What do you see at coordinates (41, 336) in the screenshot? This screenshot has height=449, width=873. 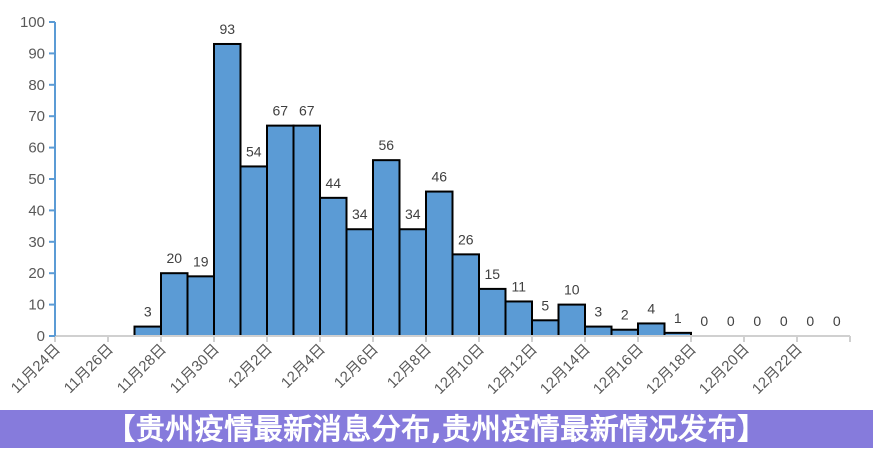 I see `y-tick-label: 0` at bounding box center [41, 336].